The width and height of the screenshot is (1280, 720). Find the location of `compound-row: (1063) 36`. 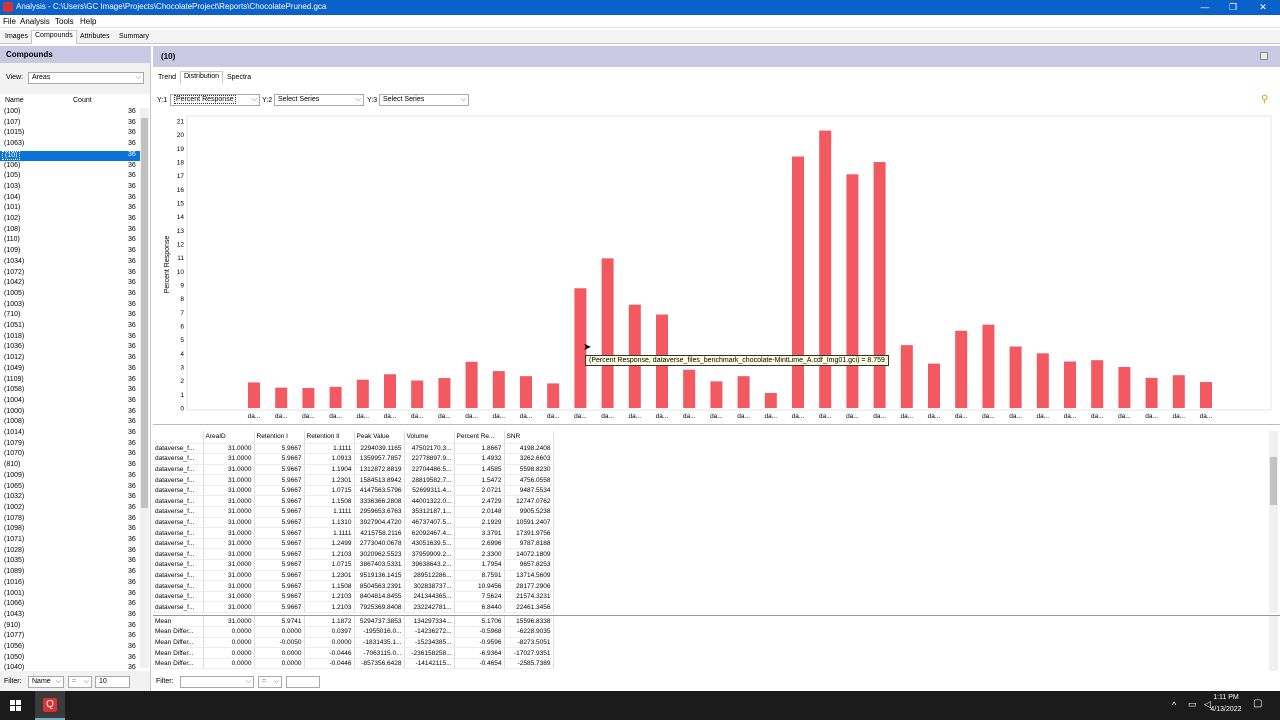

compound-row: (1063) 36 is located at coordinates (70, 145).